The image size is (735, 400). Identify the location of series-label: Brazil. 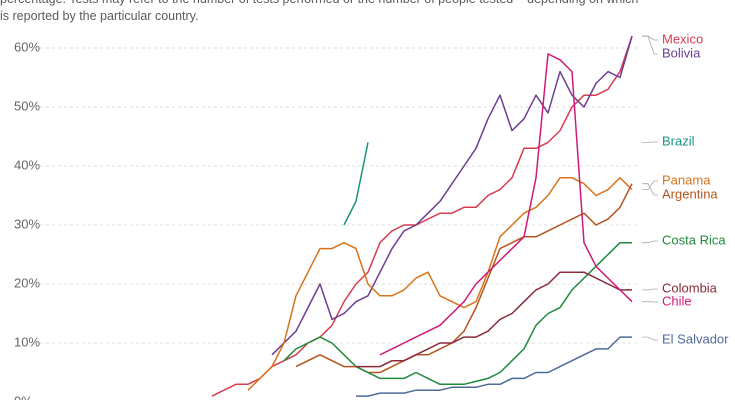
(678, 140).